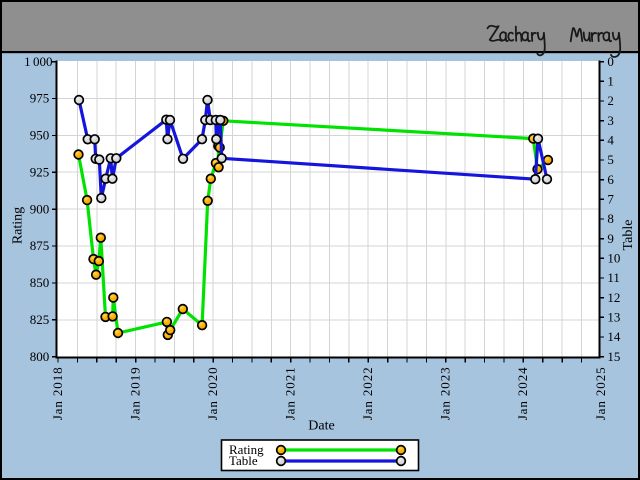 Image resolution: width=640 pixels, height=480 pixels. Describe the element at coordinates (610, 238) in the screenshot. I see `svg-text: 9` at that location.